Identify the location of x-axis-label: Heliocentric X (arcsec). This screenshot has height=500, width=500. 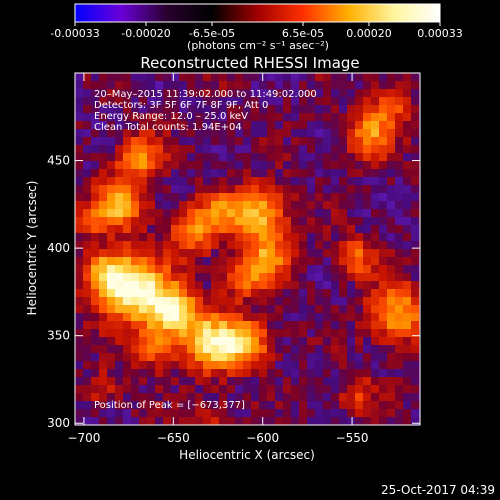
(247, 455).